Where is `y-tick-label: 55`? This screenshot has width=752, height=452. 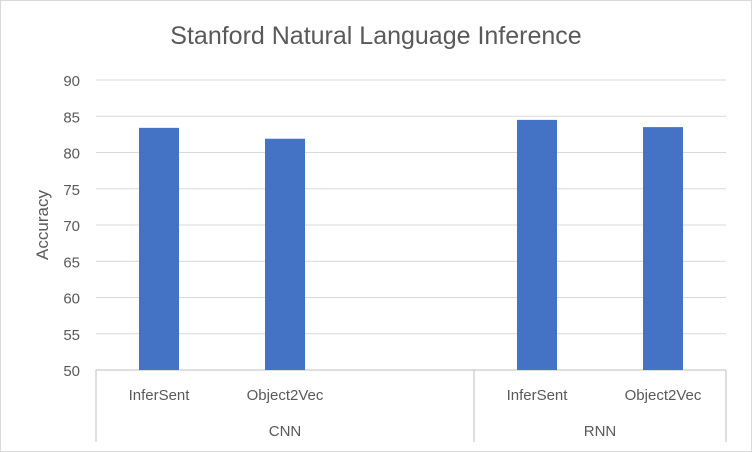 y-tick-label: 55 is located at coordinates (71, 335).